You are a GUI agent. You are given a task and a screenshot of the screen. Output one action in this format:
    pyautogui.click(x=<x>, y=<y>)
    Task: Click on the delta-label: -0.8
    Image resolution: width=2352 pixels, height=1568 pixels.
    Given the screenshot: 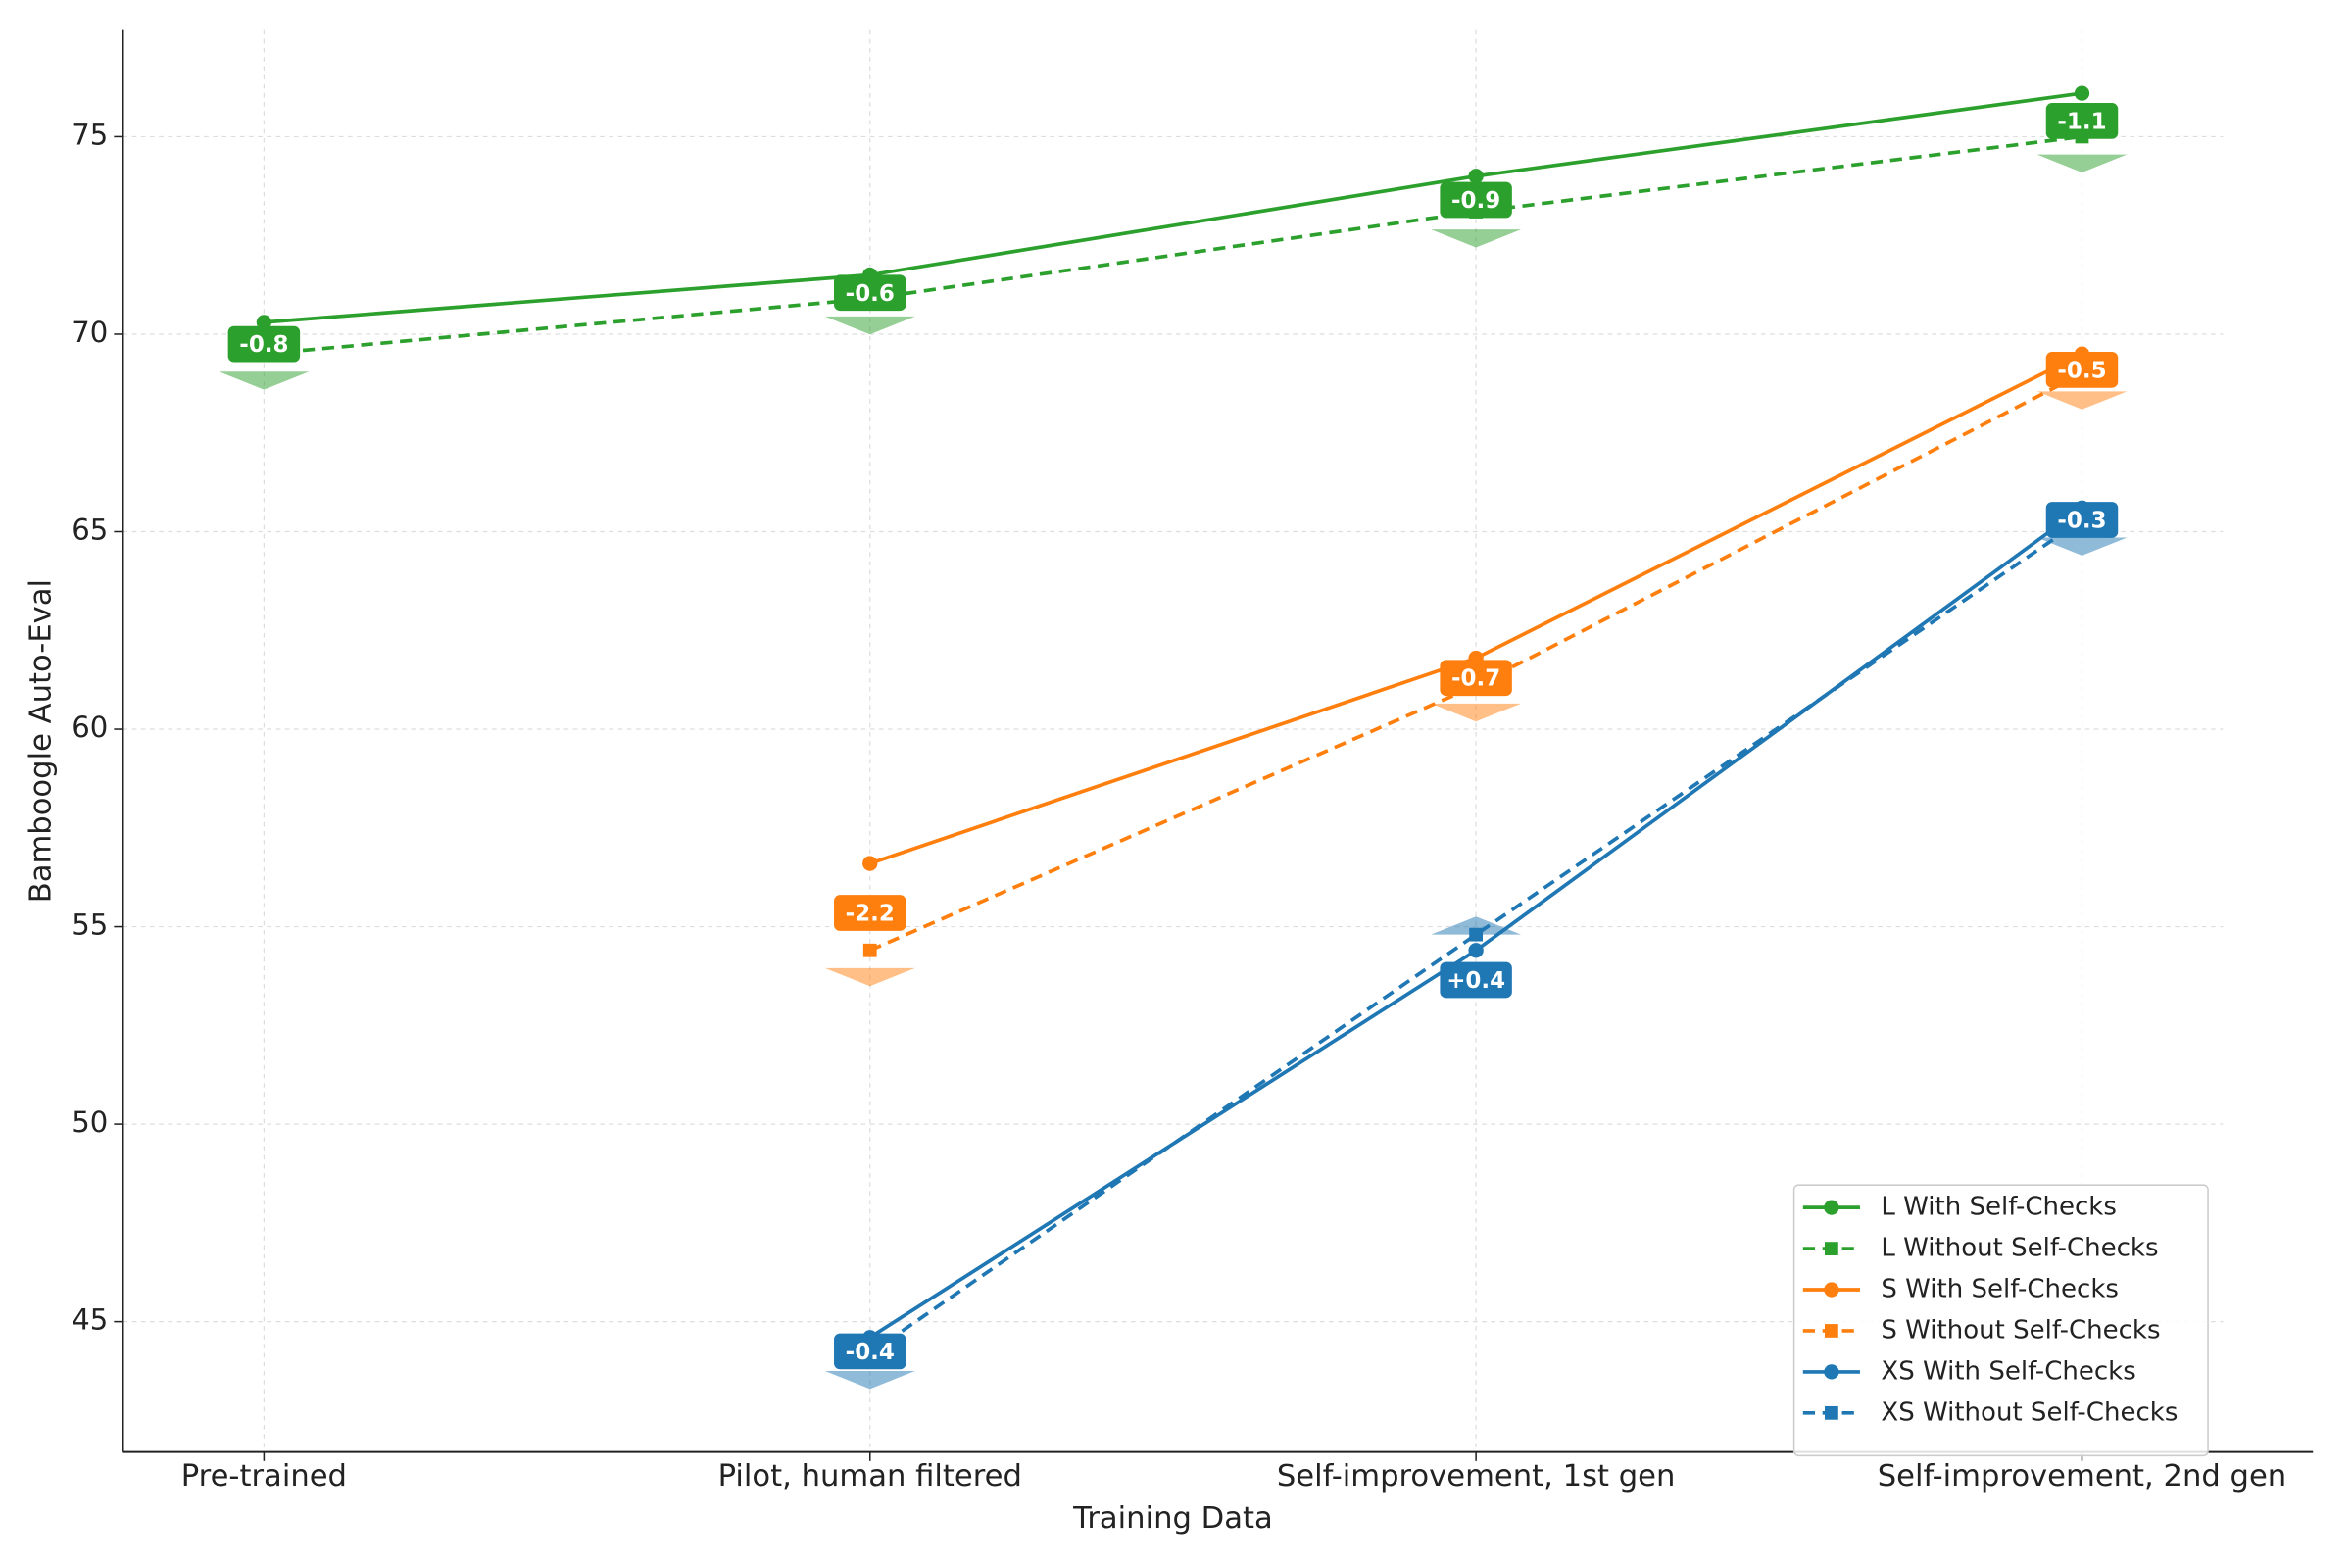 What is the action you would take?
    pyautogui.click(x=263, y=345)
    